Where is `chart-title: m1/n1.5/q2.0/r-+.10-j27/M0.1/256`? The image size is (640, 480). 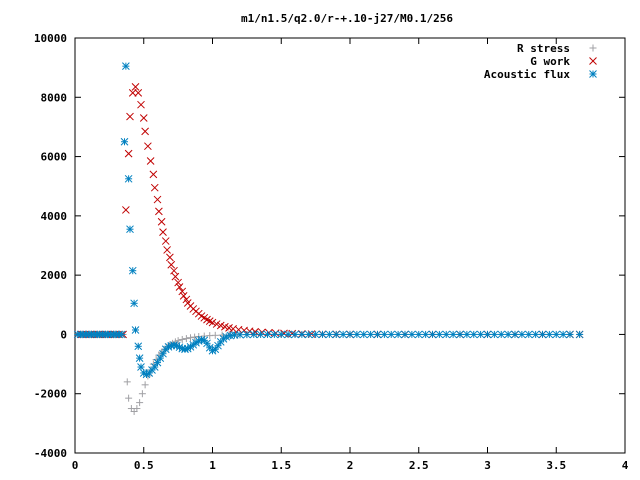 chart-title: m1/n1.5/q2.0/r-+.10-j27/M0.1/256 is located at coordinates (347, 18).